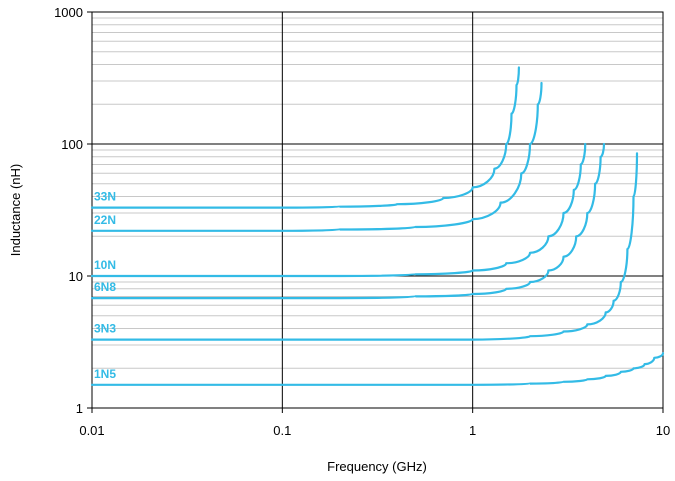  Describe the element at coordinates (79, 408) in the screenshot. I see `y-tick-label: 1` at that location.